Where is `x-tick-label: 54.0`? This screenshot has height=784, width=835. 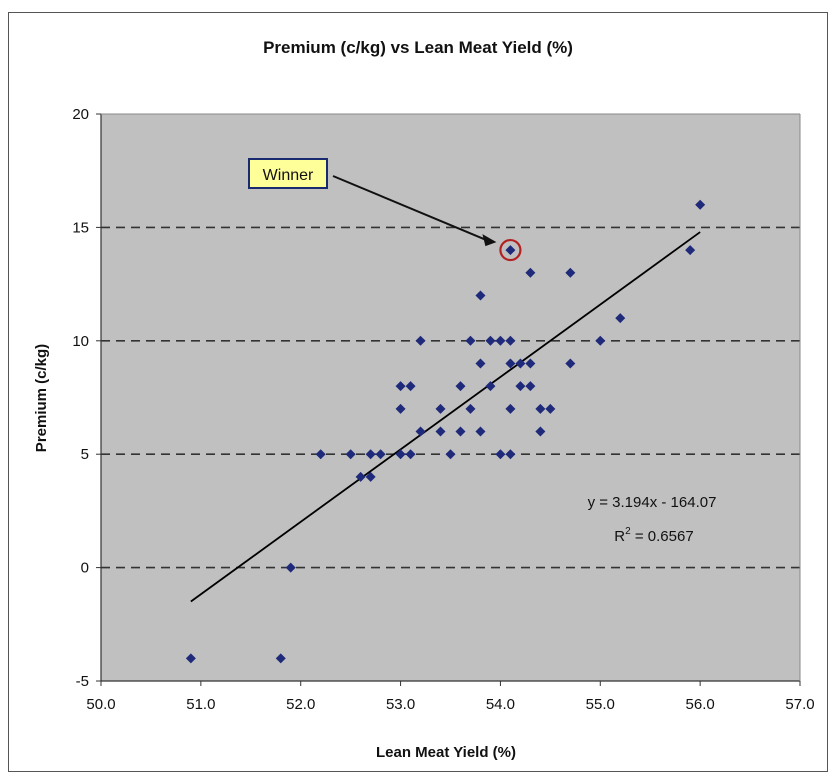 x-tick-label: 54.0 is located at coordinates (500, 704).